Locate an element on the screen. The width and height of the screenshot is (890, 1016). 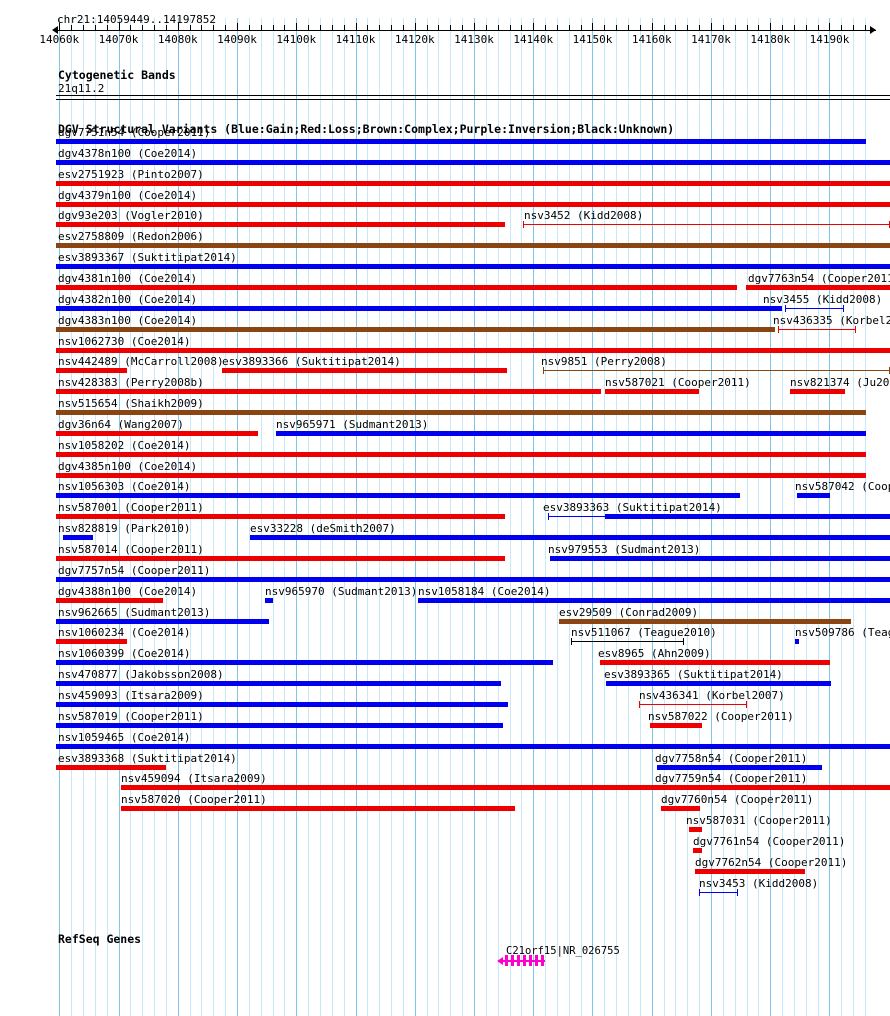
feature-label: esv29509 (Conrad2009) is located at coordinates (629, 612).